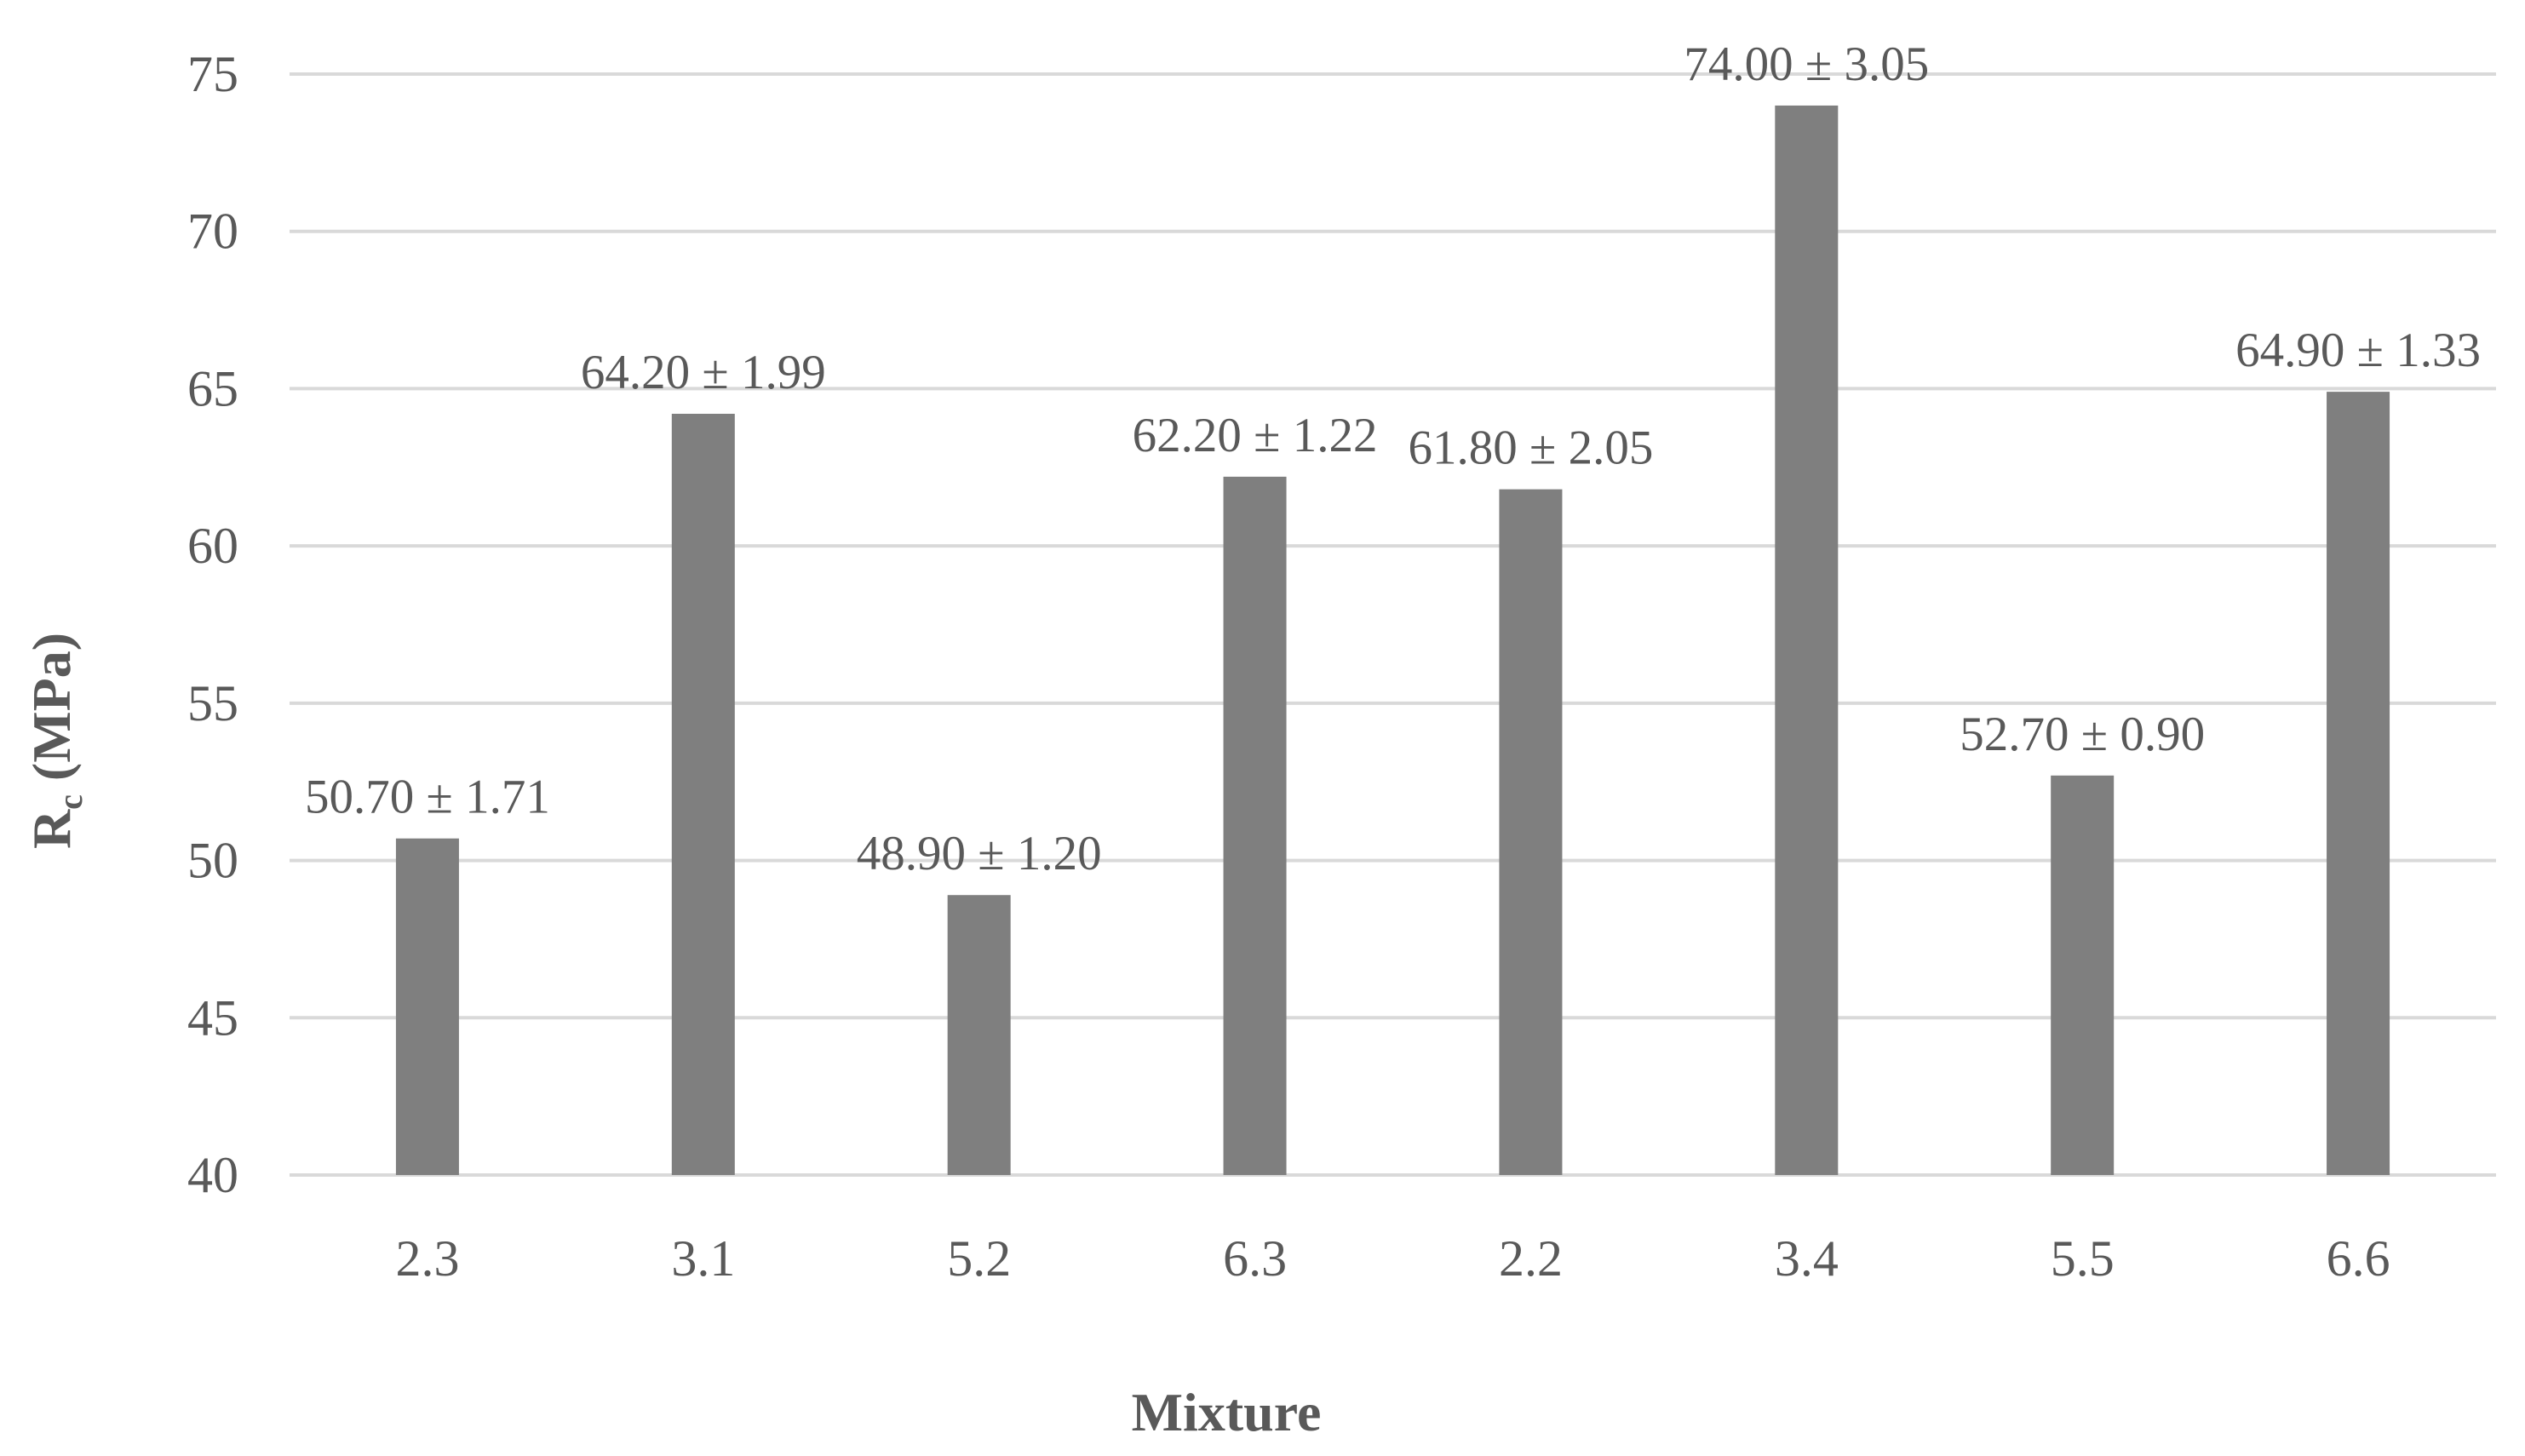 The width and height of the screenshot is (2525, 1456). Describe the element at coordinates (2082, 734) in the screenshot. I see `value-label: 52.70 ± 0.90` at that location.